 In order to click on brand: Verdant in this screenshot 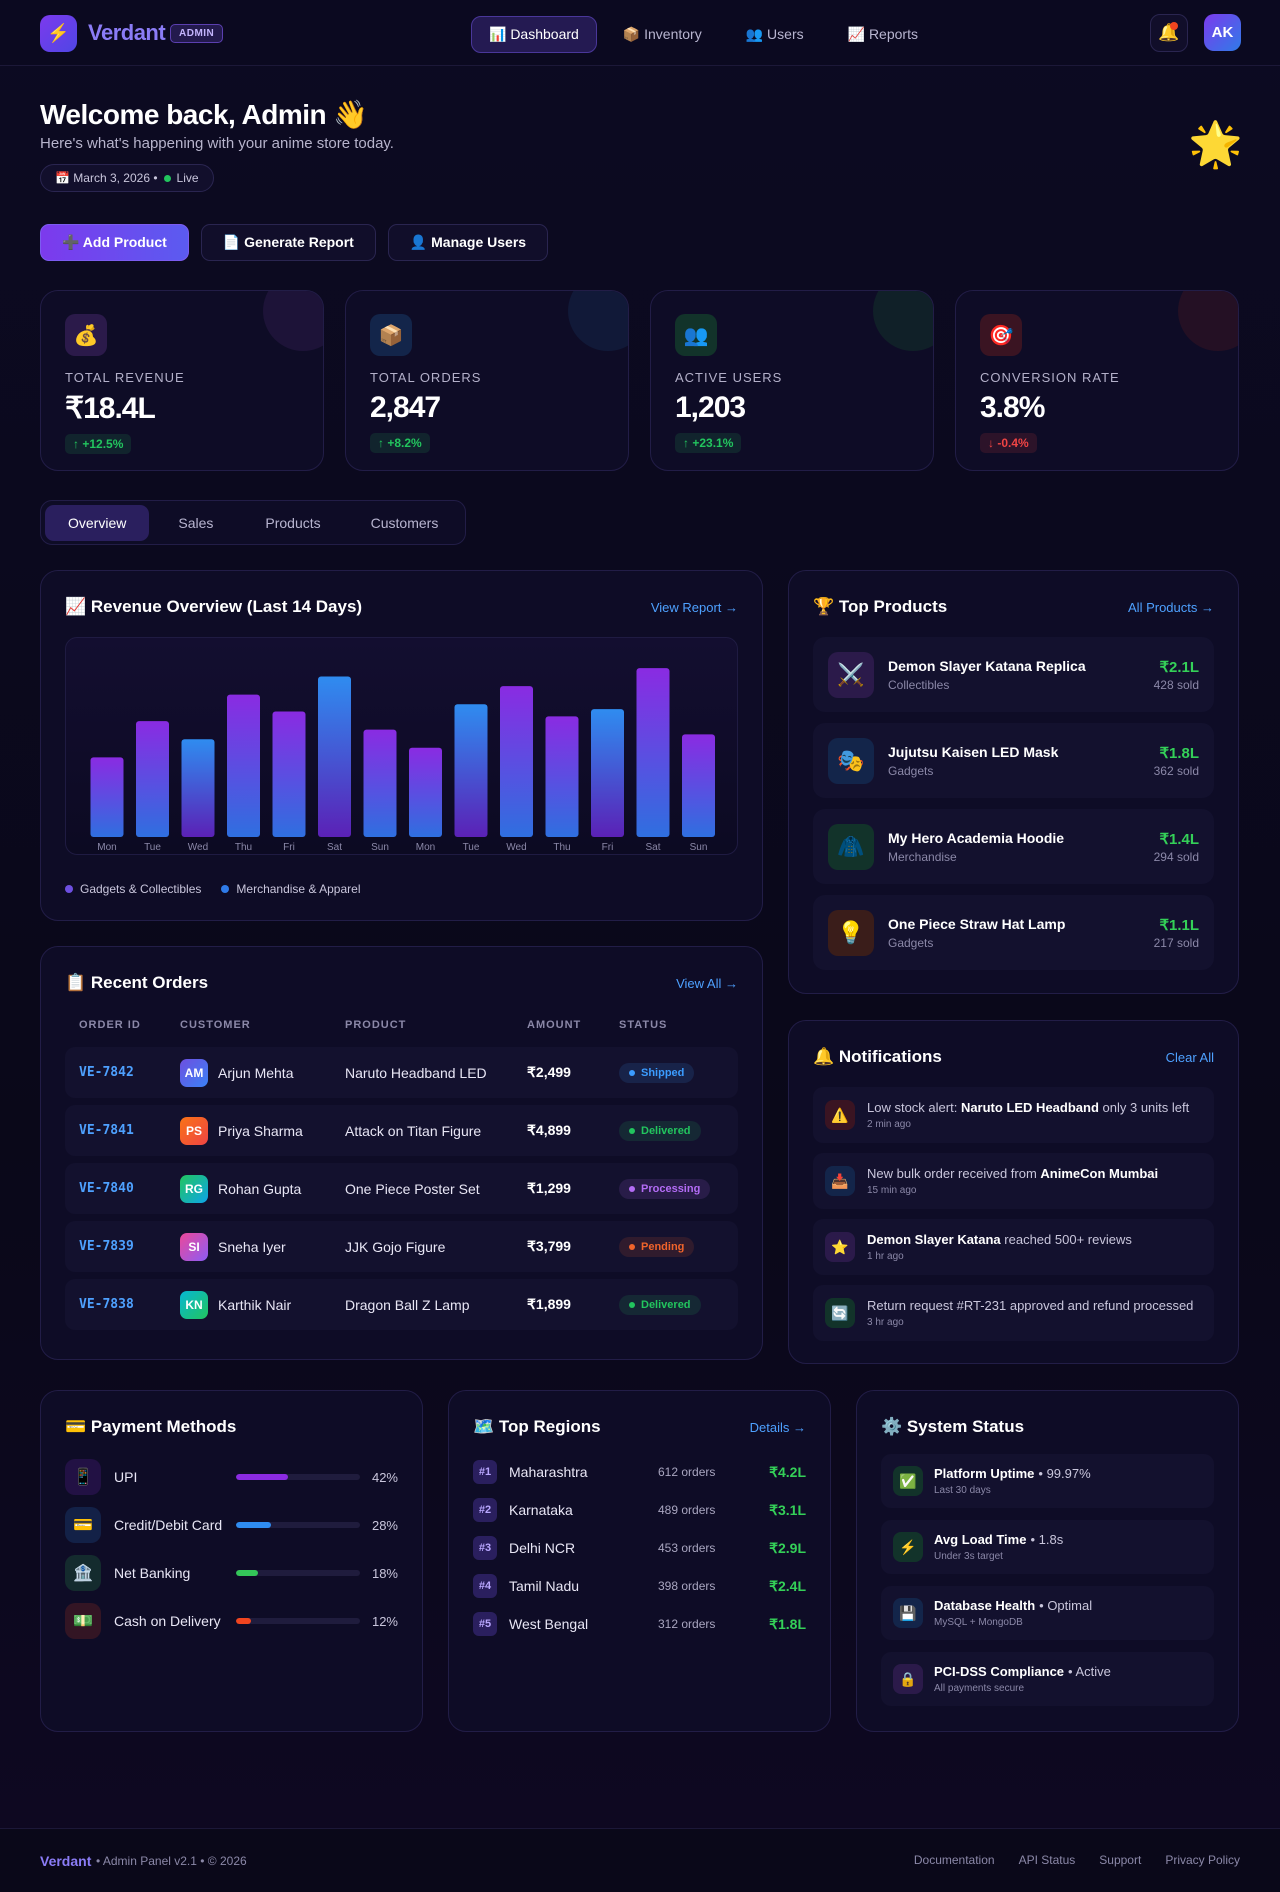, I will do `click(127, 32)`.